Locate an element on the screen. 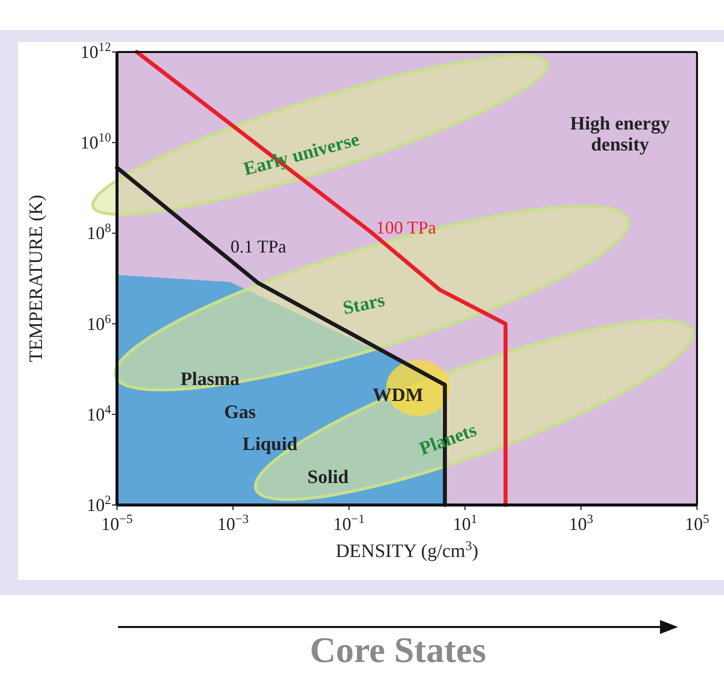 The width and height of the screenshot is (724, 677). series-label: 100 TPa is located at coordinates (406, 227).